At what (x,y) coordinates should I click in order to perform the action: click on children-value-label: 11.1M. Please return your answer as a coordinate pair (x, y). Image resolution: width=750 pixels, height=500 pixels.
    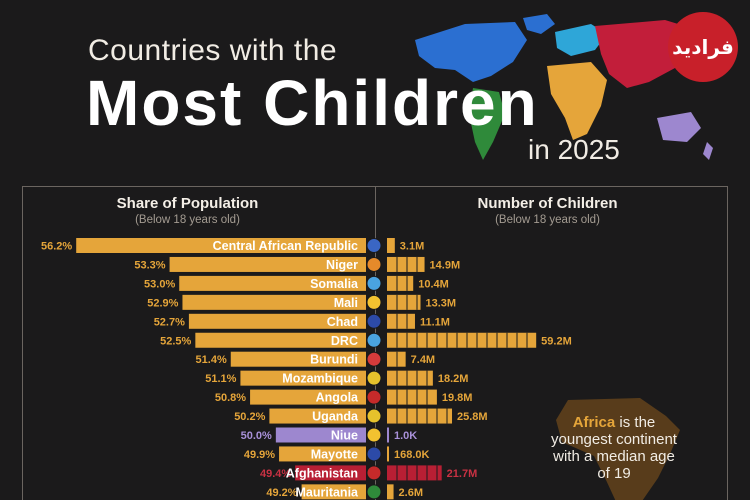
    Looking at the image, I should click on (435, 322).